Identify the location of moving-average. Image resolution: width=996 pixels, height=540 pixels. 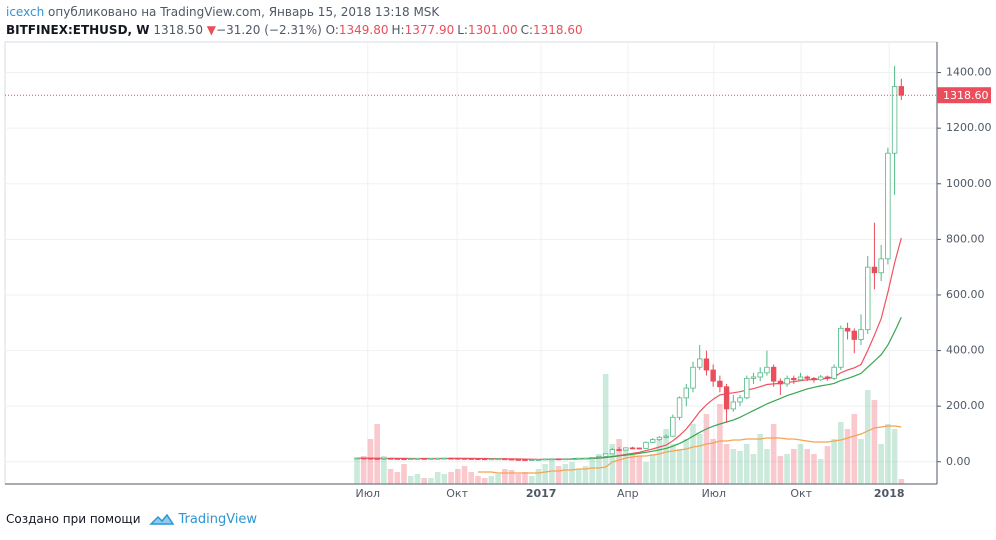
(736, 388).